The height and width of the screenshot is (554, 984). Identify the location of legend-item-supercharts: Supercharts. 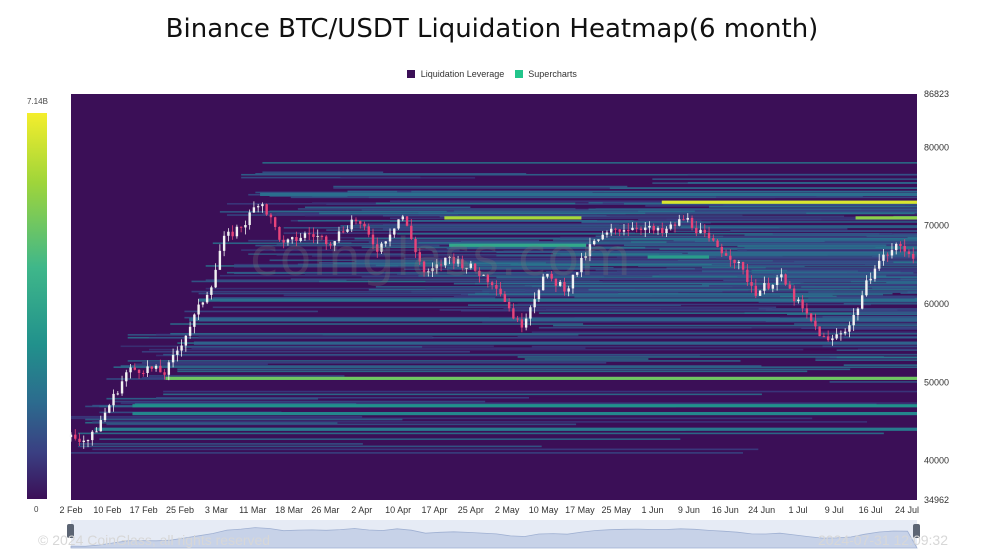
(545, 74).